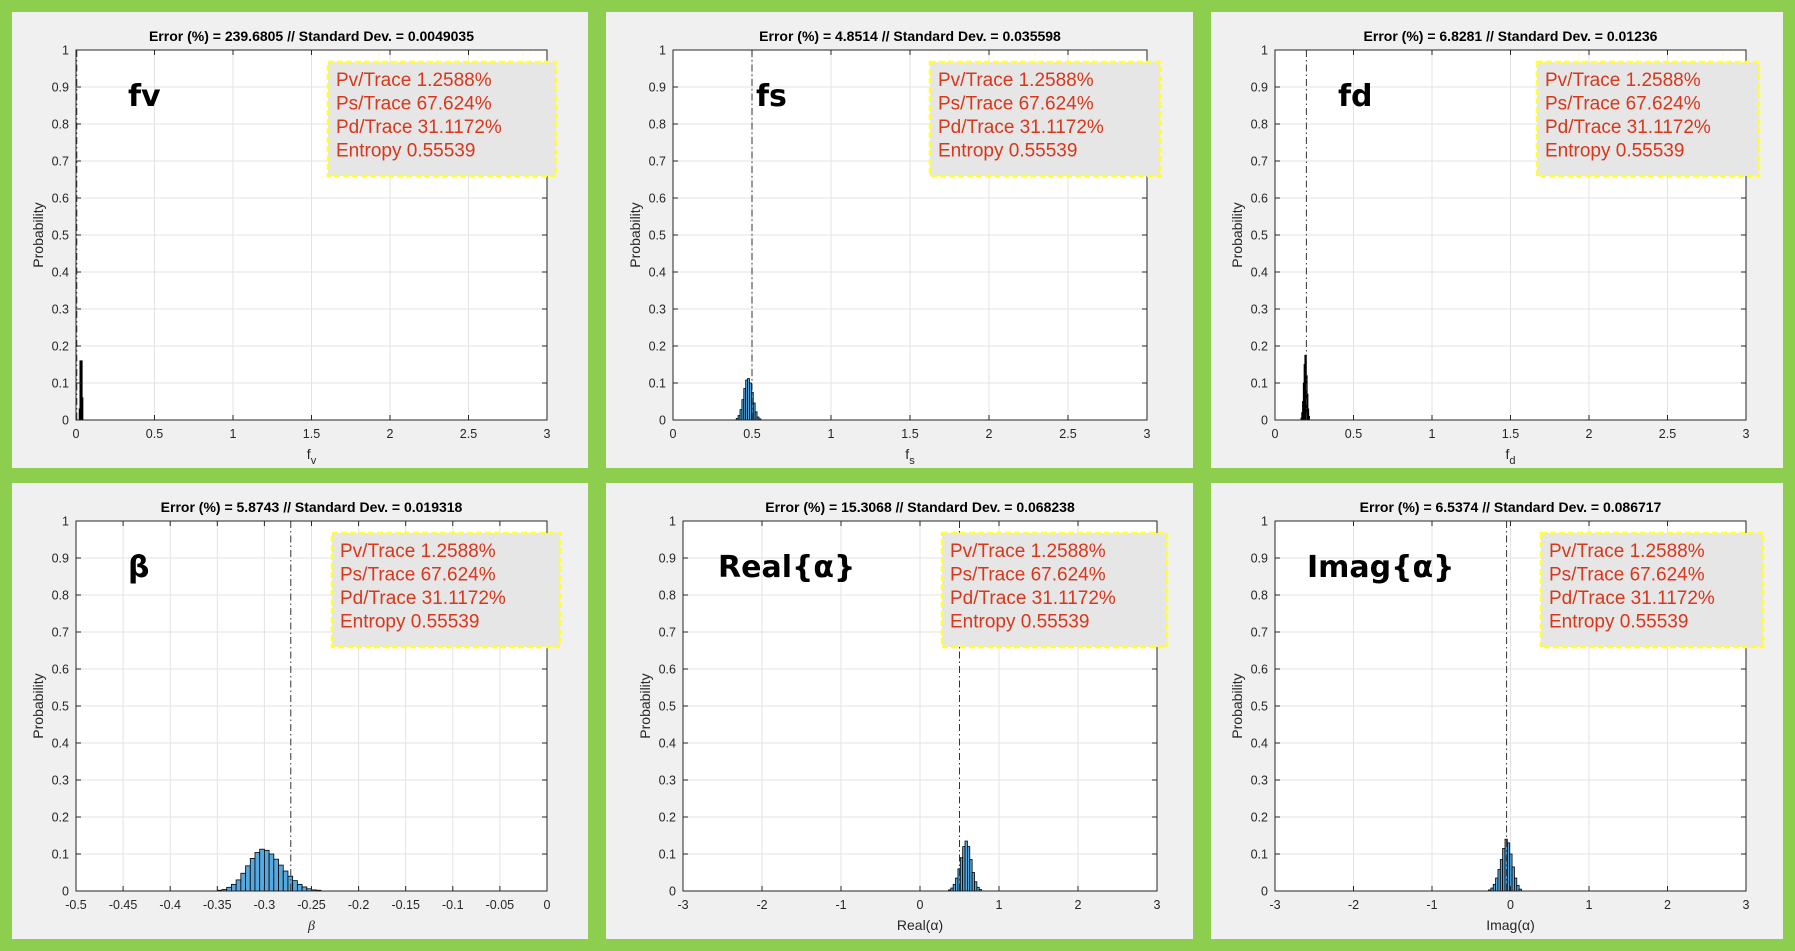  What do you see at coordinates (76, 905) in the screenshot?
I see `x-tick-label: -0.5` at bounding box center [76, 905].